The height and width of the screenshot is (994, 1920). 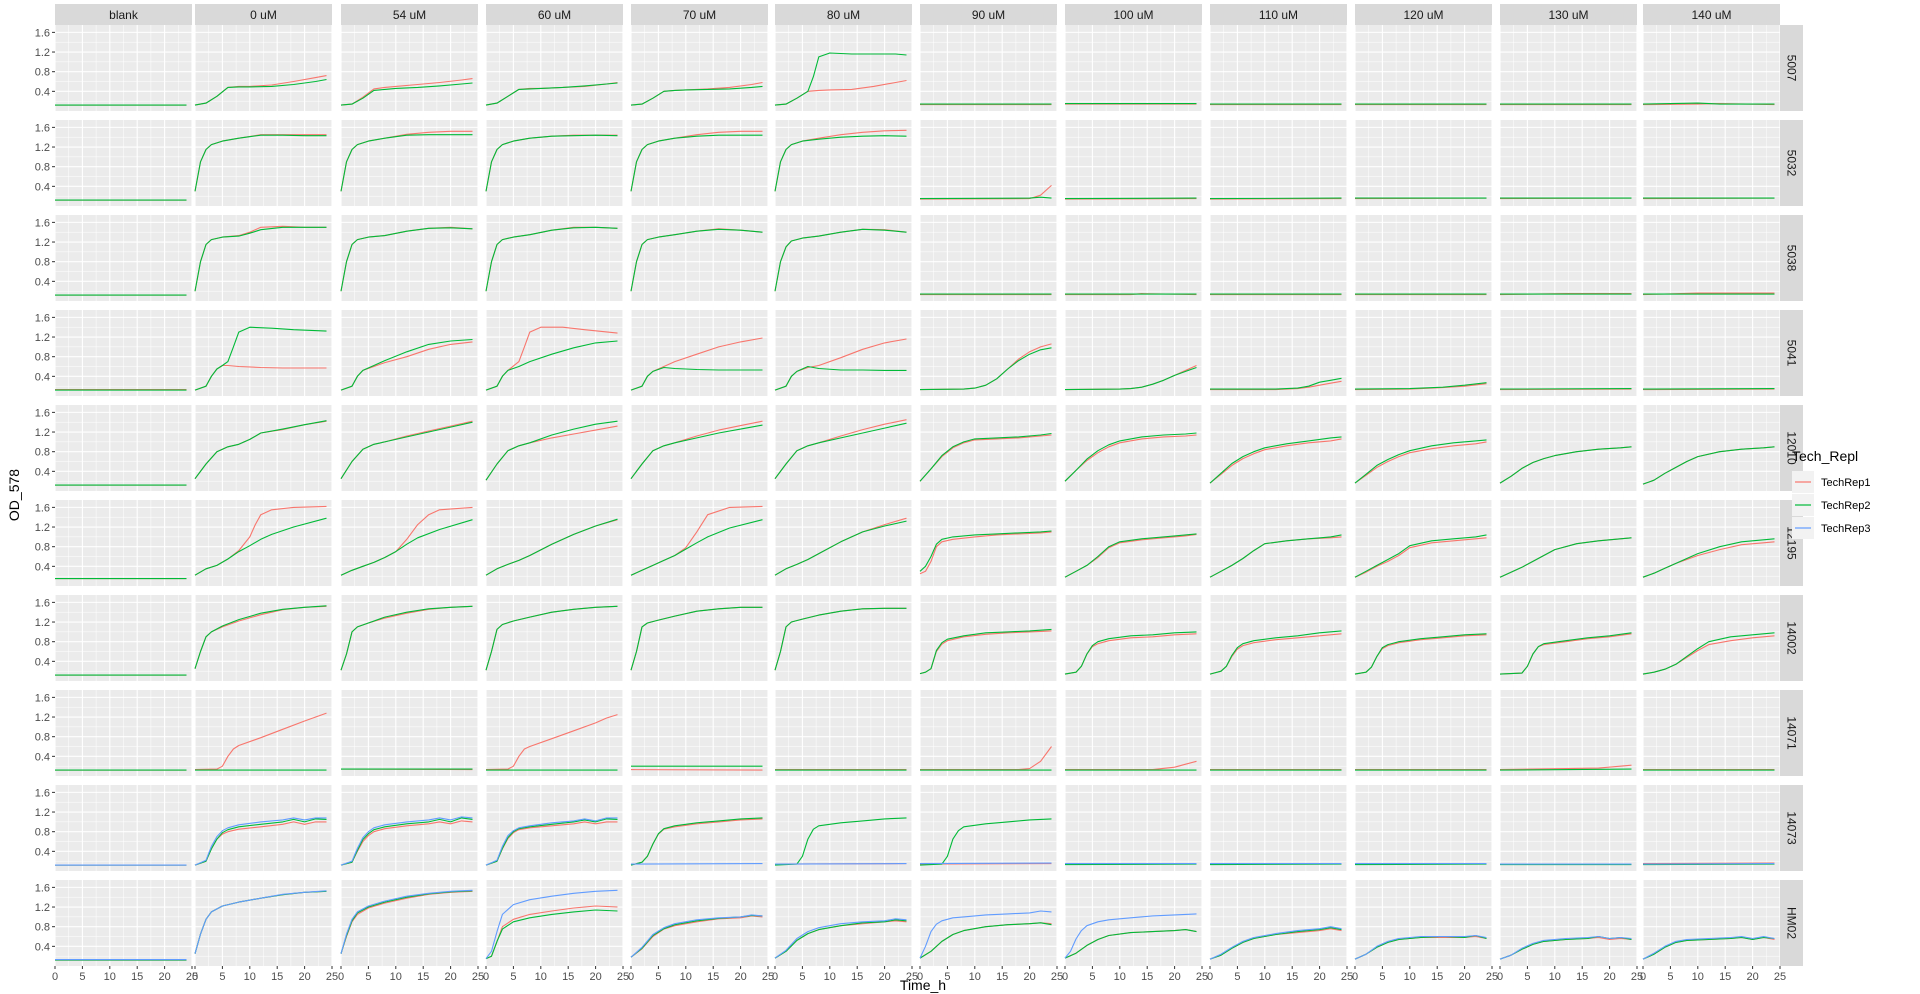 I want to click on legend-label-techrep3: TechRep3, so click(x=1846, y=529).